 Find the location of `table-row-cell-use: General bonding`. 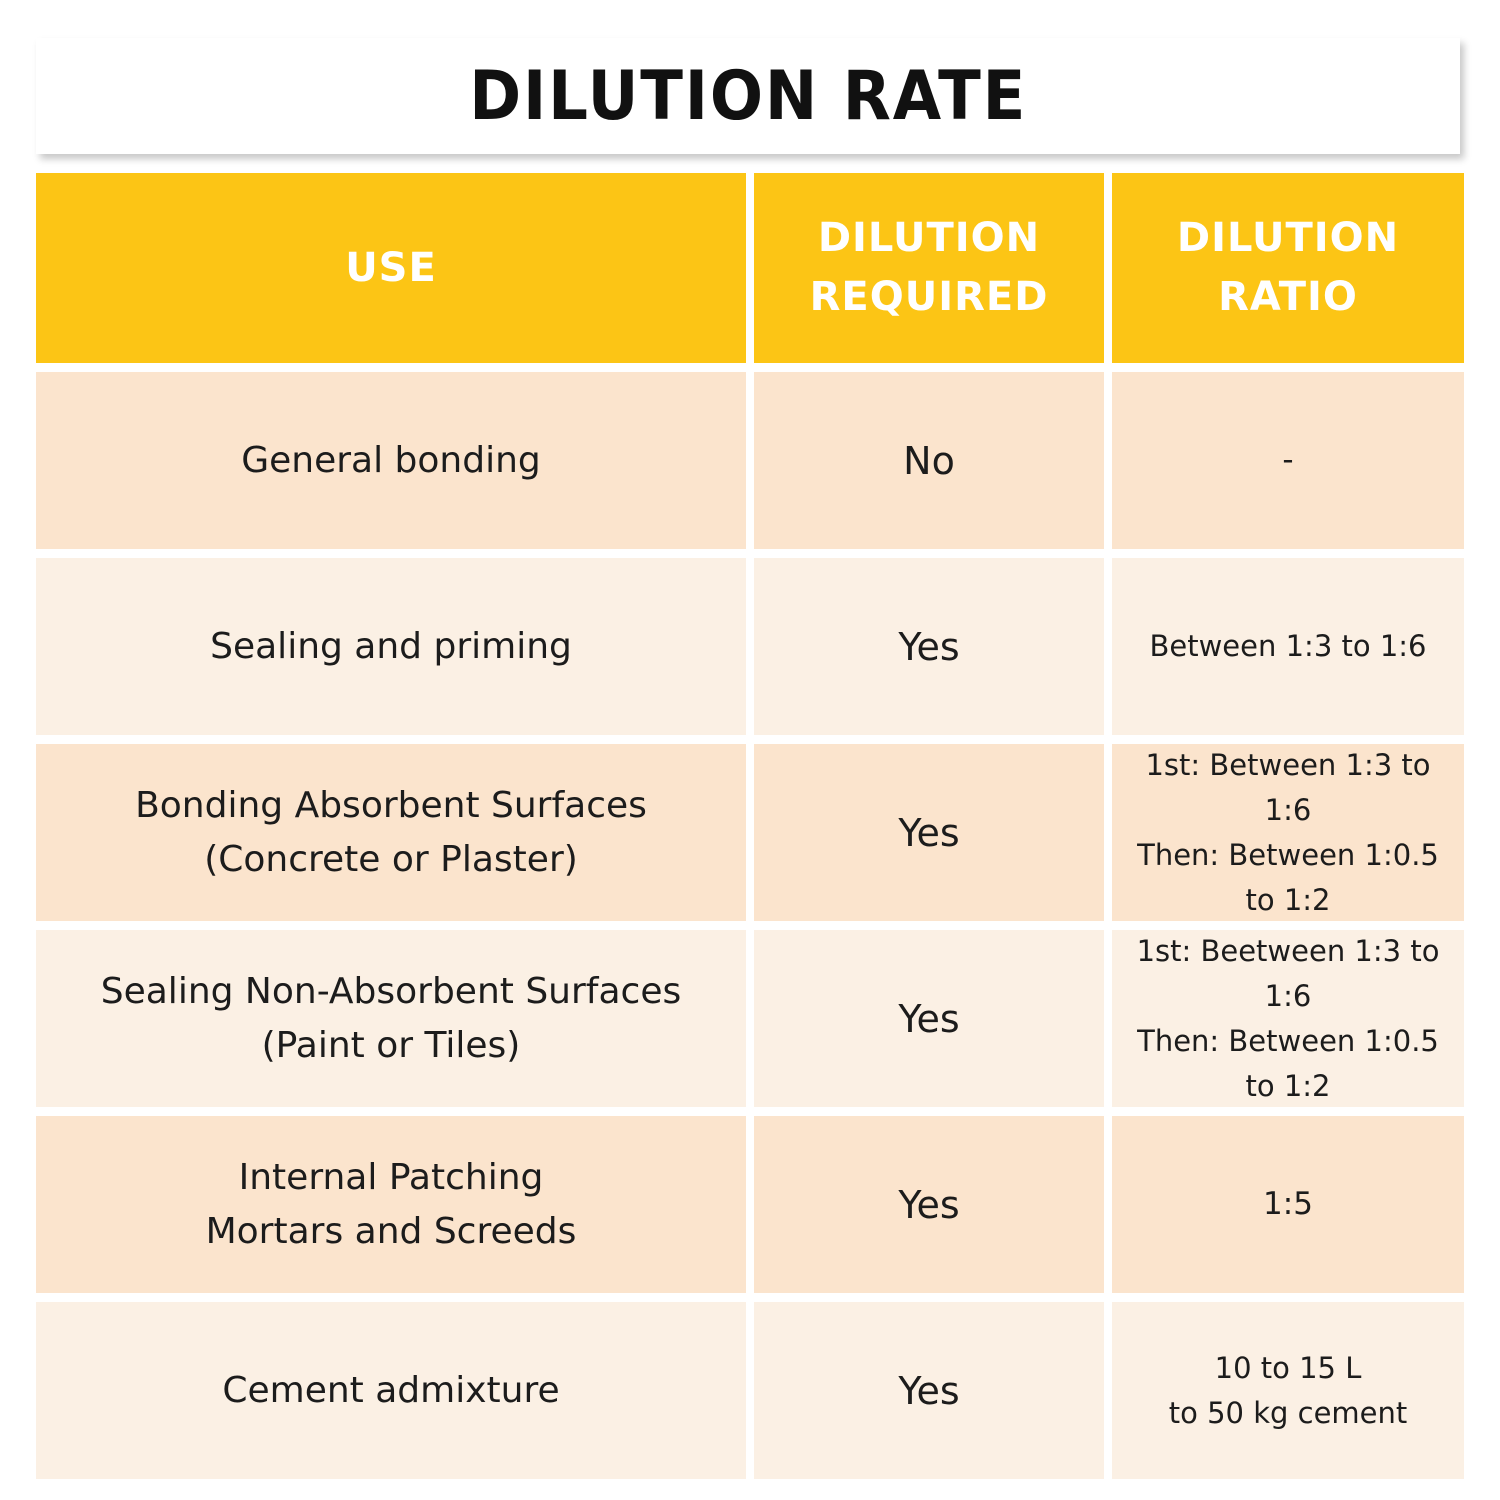

table-row-cell-use: General bonding is located at coordinates (391, 460).